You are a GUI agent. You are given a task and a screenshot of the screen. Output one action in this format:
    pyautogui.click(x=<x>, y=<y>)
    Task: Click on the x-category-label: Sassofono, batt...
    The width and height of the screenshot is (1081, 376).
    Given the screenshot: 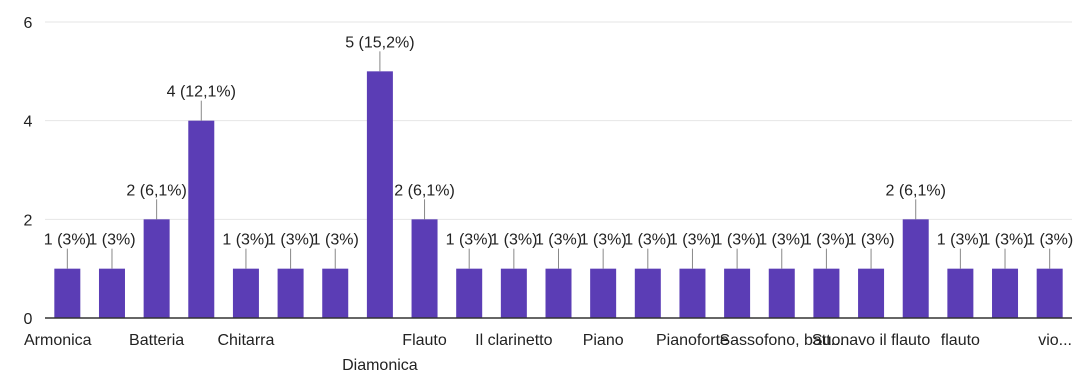 What is the action you would take?
    pyautogui.click(x=781, y=340)
    